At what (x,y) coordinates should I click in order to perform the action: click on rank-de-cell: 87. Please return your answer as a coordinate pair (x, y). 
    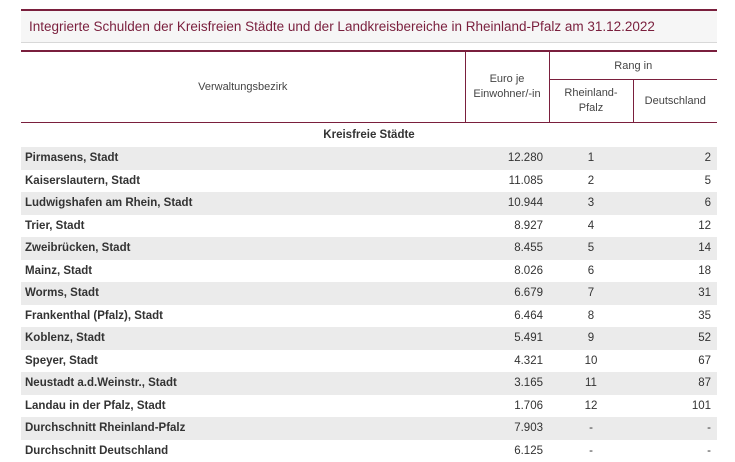
    Looking at the image, I should click on (675, 383).